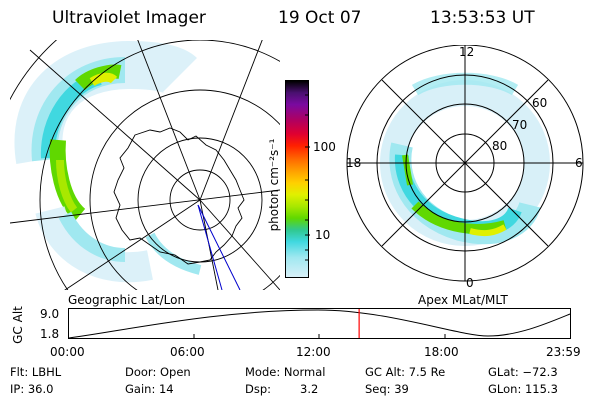 This screenshot has width=600, height=400. What do you see at coordinates (149, 389) in the screenshot?
I see `status-gain: Gain: 14` at bounding box center [149, 389].